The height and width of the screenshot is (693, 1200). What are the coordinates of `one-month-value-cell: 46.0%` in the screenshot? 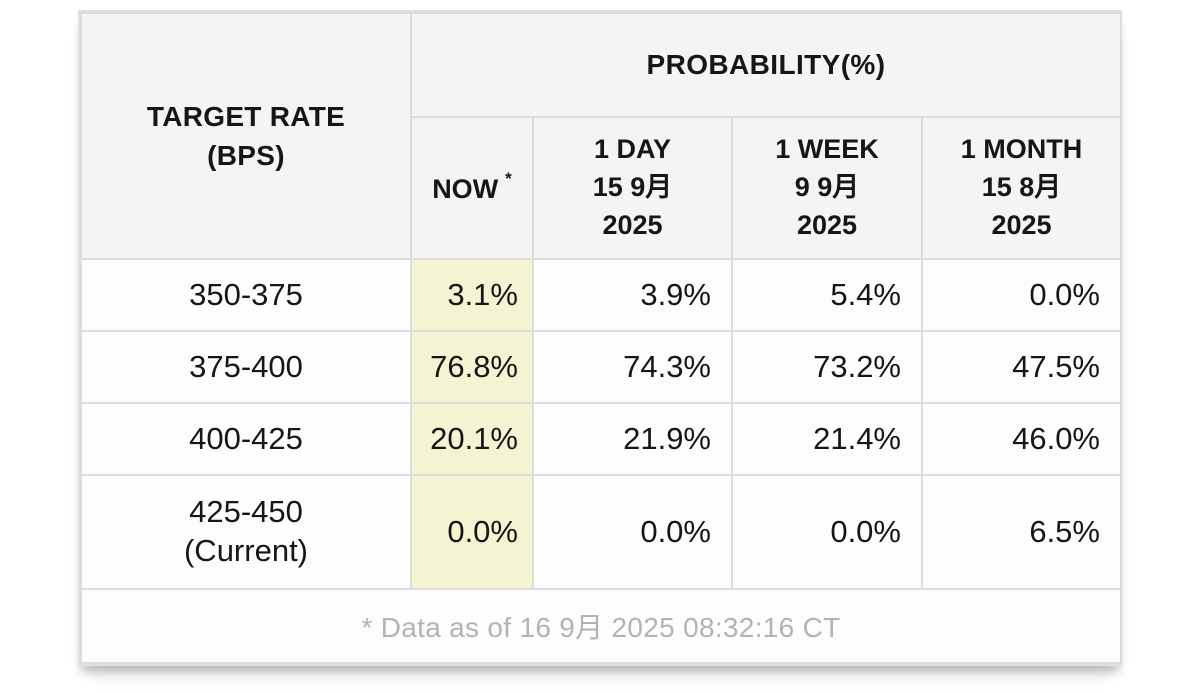 It's located at (1021, 439).